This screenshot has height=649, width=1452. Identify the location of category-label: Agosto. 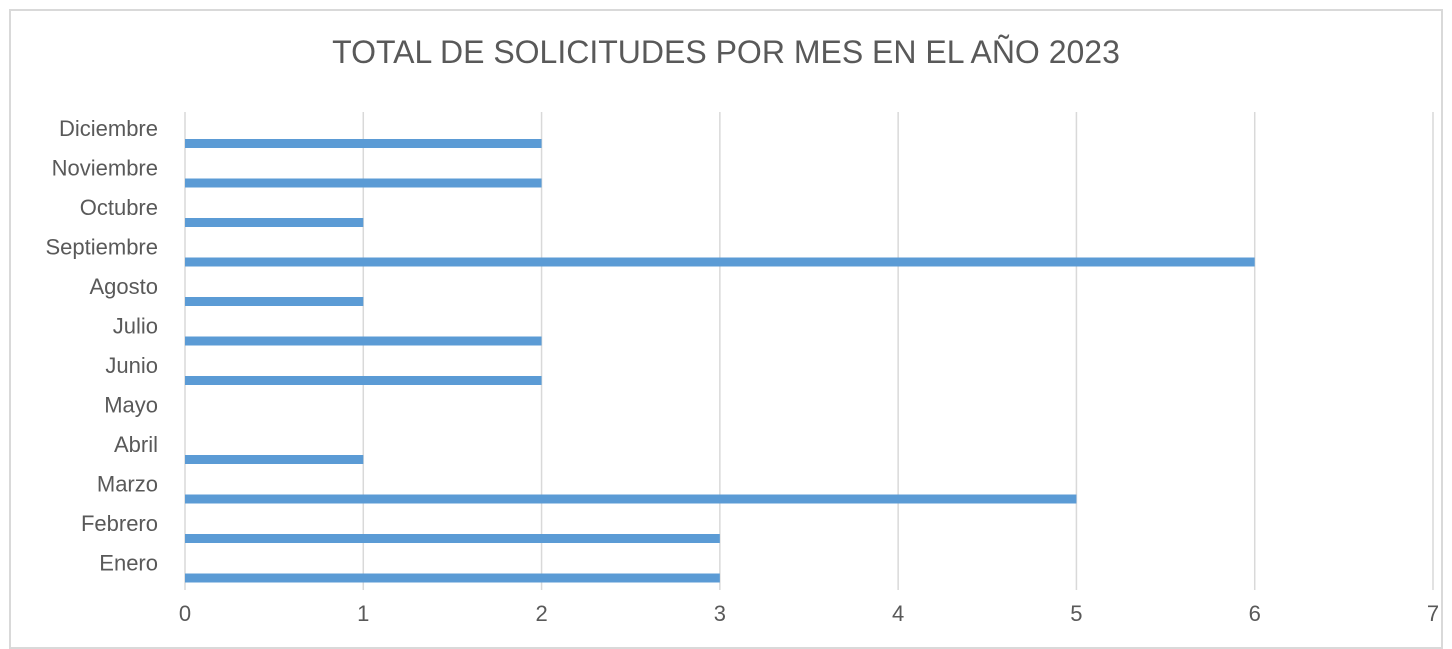
(124, 286).